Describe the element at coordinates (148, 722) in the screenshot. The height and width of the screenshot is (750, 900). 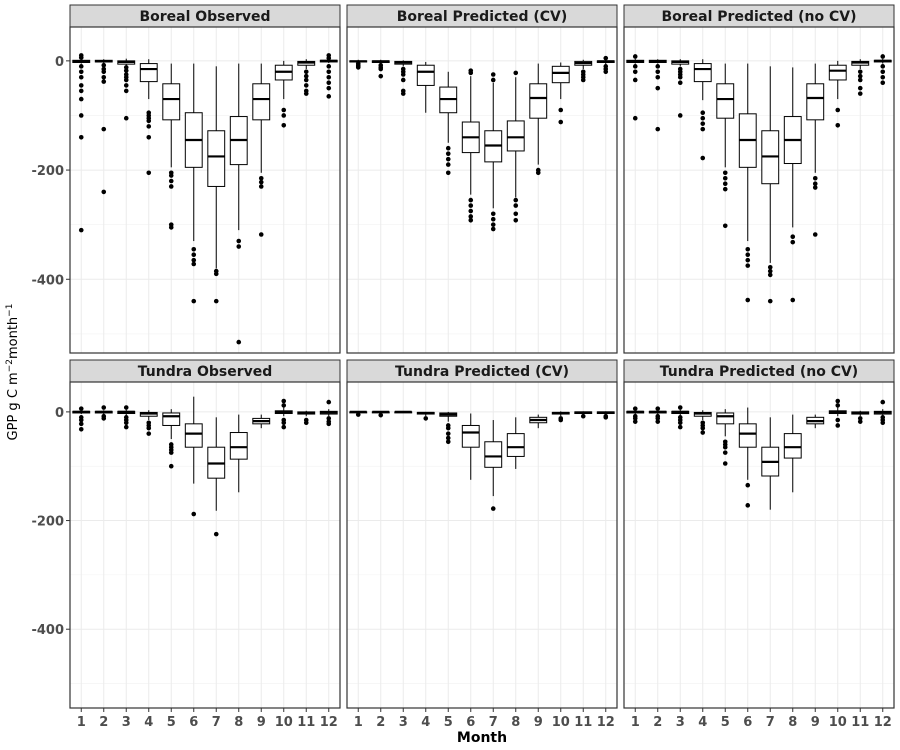
I see `x-tick-label: 4` at that location.